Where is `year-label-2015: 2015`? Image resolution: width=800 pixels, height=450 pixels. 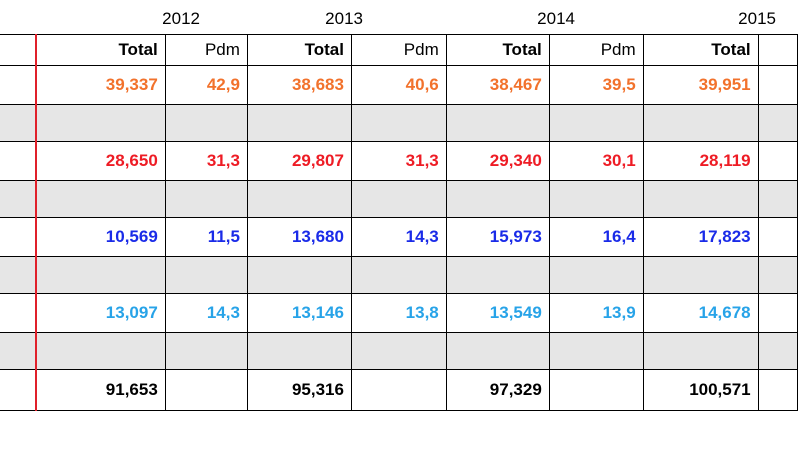 year-label-2015: 2015 is located at coordinates (757, 18).